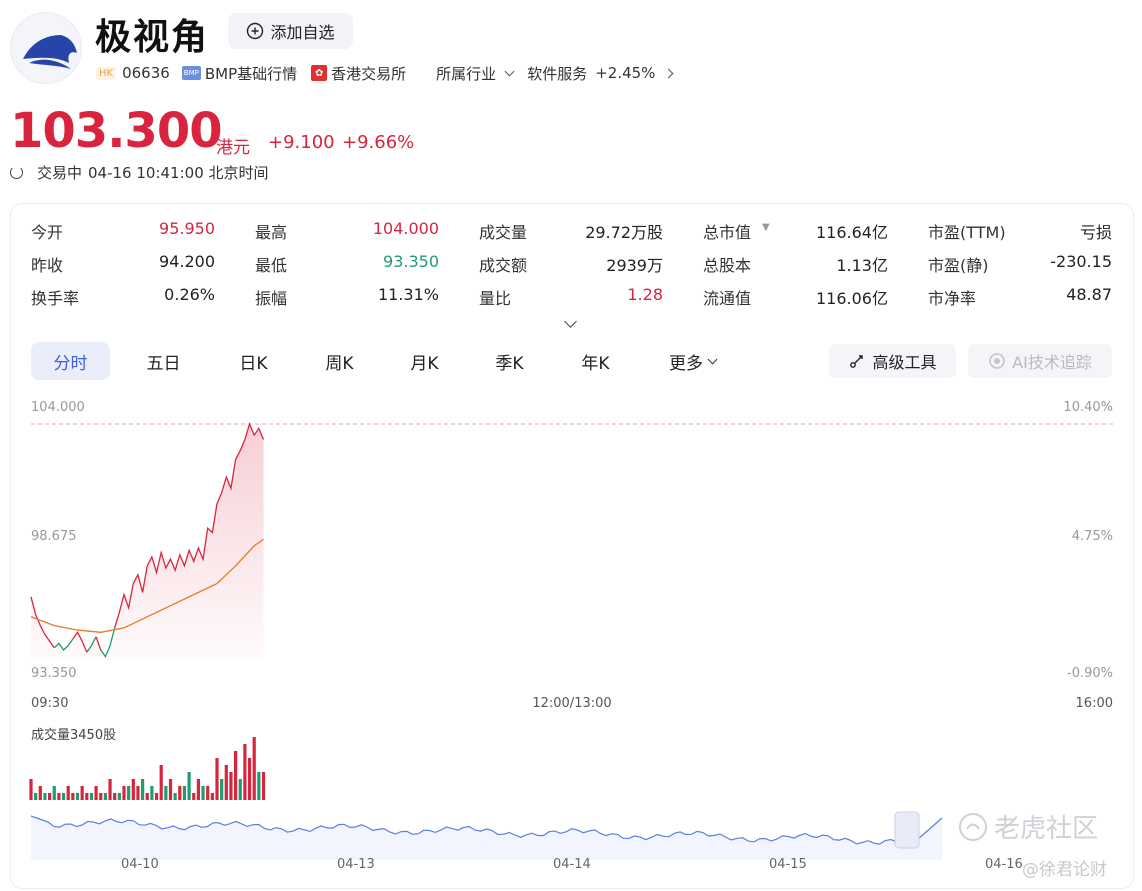 This screenshot has height=891, width=1142. Describe the element at coordinates (788, 864) in the screenshot. I see `overview-date-label: 04-15` at that location.